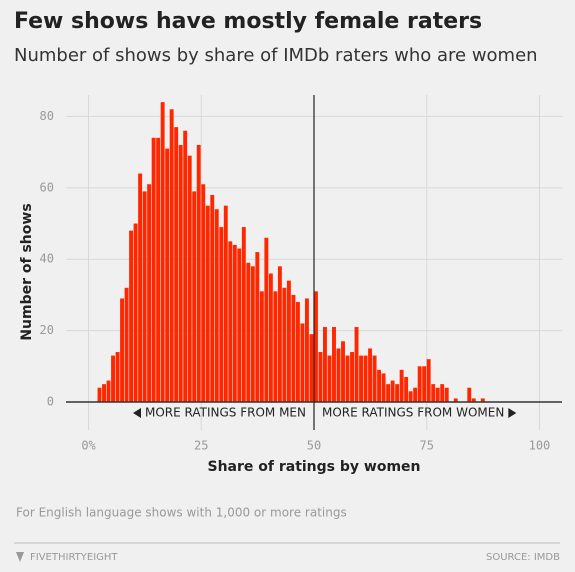 This screenshot has height=572, width=575. Describe the element at coordinates (523, 557) in the screenshot. I see `source: SOURCE: IMDB` at that location.